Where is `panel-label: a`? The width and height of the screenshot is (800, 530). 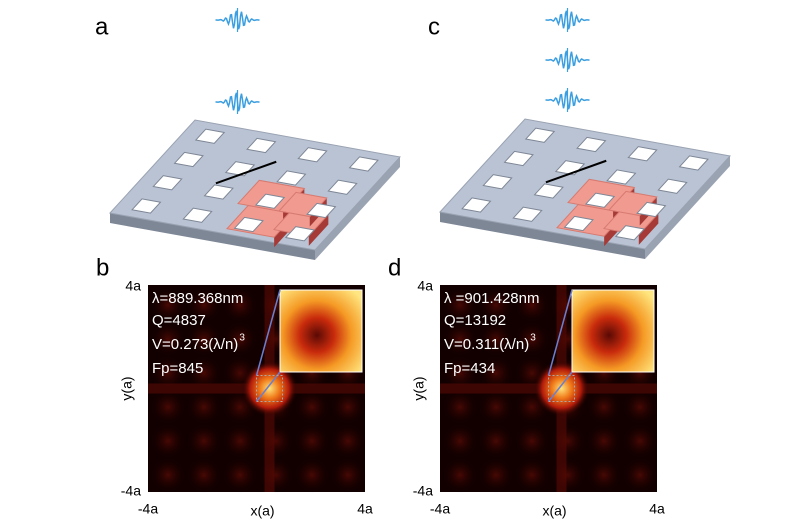 panel-label: a is located at coordinates (102, 26).